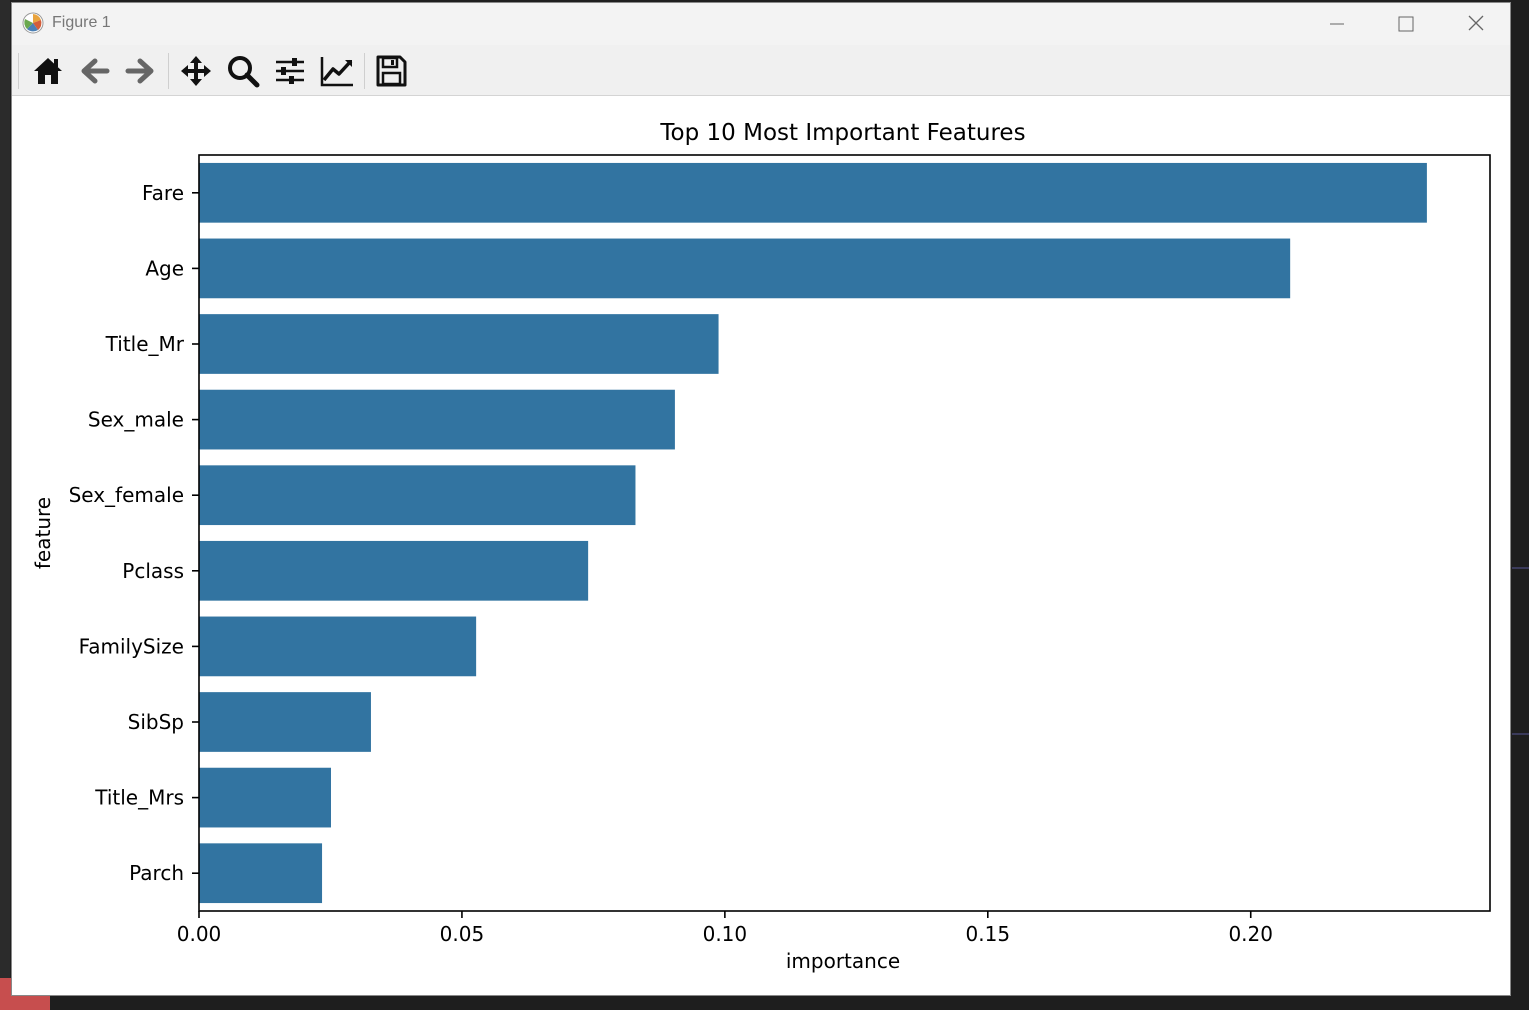 The width and height of the screenshot is (1529, 1010). Describe the element at coordinates (164, 268) in the screenshot. I see `y-tick-label: Age` at that location.